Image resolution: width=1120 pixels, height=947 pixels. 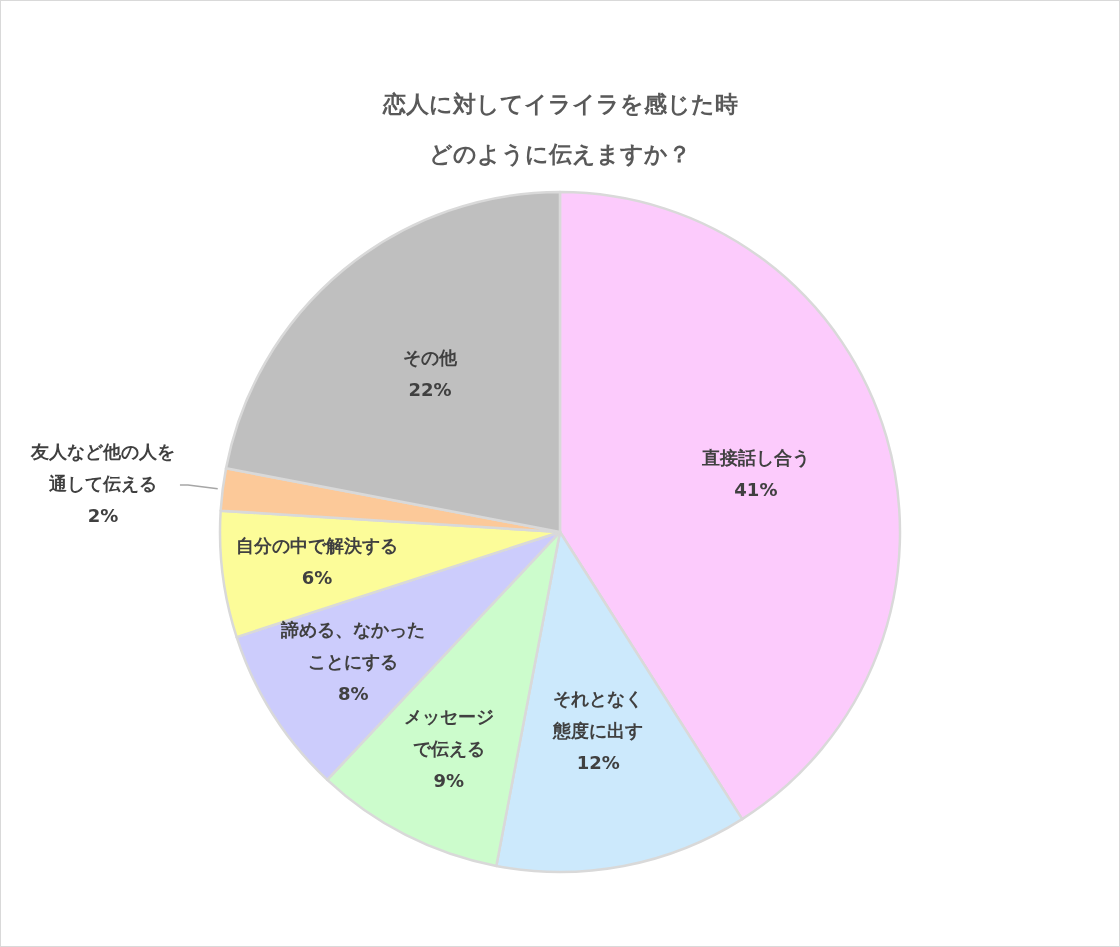 I want to click on data-label: 22%, so click(x=430, y=389).